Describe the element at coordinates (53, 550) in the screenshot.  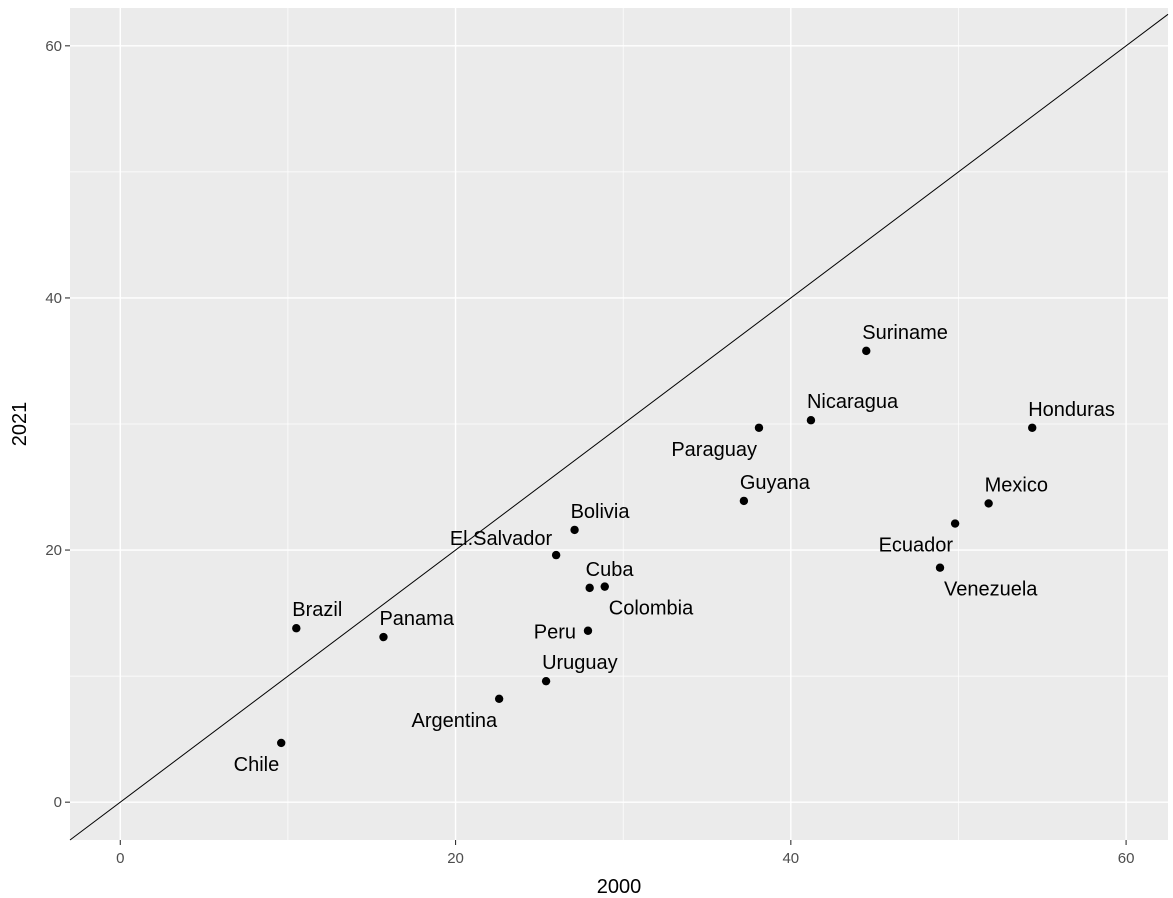
I see `y-tick-label: 20` at that location.